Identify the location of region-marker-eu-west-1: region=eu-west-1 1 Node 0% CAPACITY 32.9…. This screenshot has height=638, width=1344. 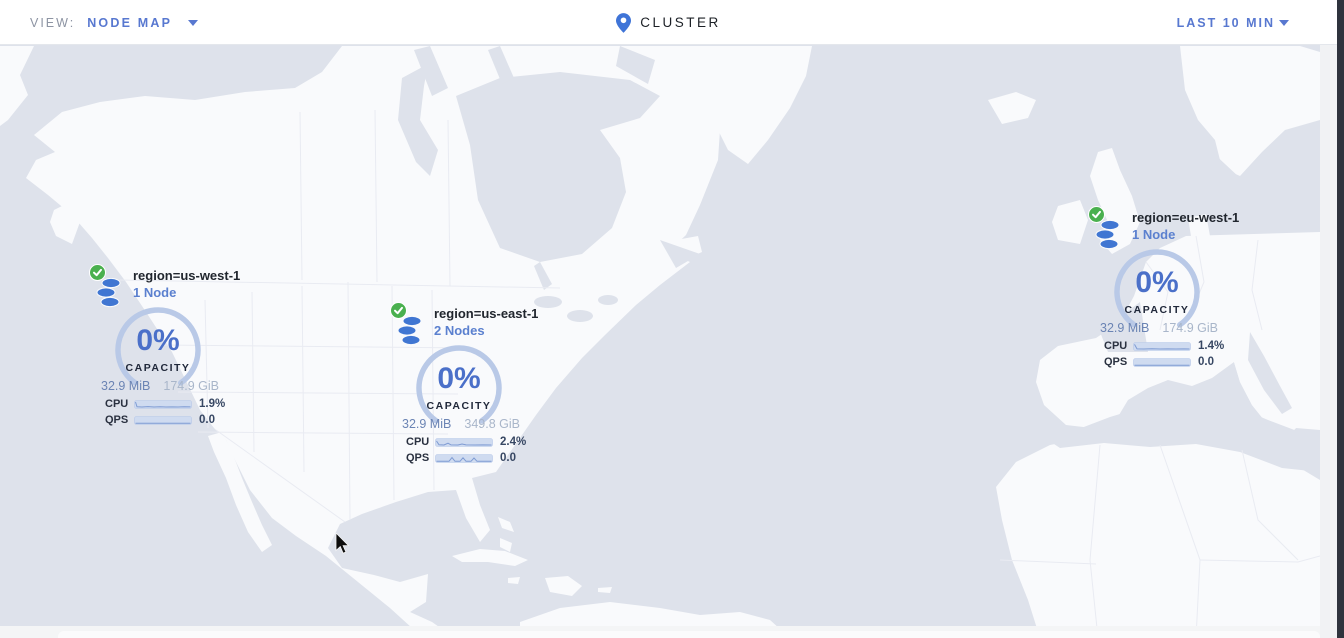
(1161, 290).